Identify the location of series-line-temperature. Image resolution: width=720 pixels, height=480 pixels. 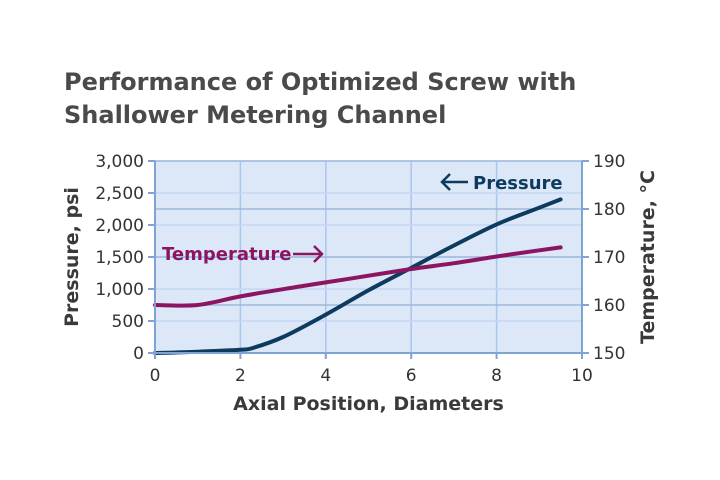
(358, 276).